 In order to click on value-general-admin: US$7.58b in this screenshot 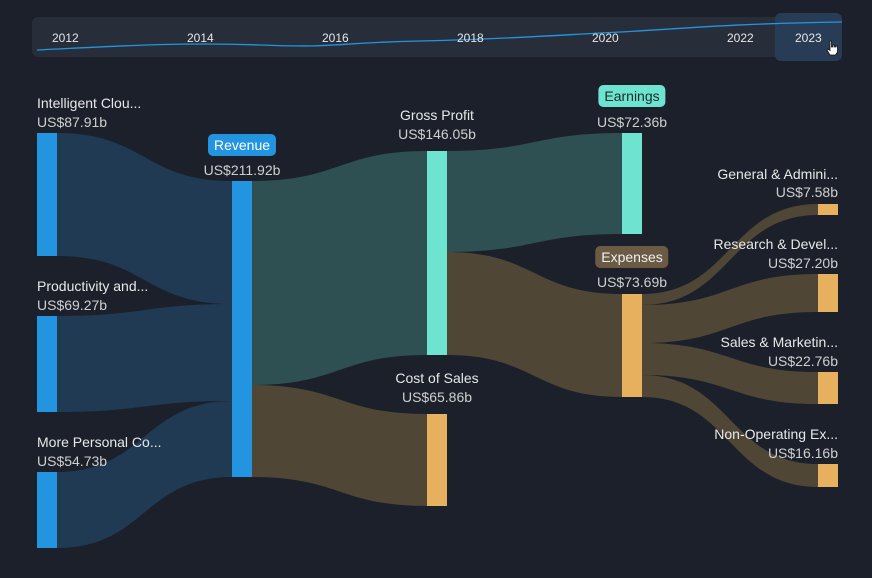, I will do `click(806, 192)`.